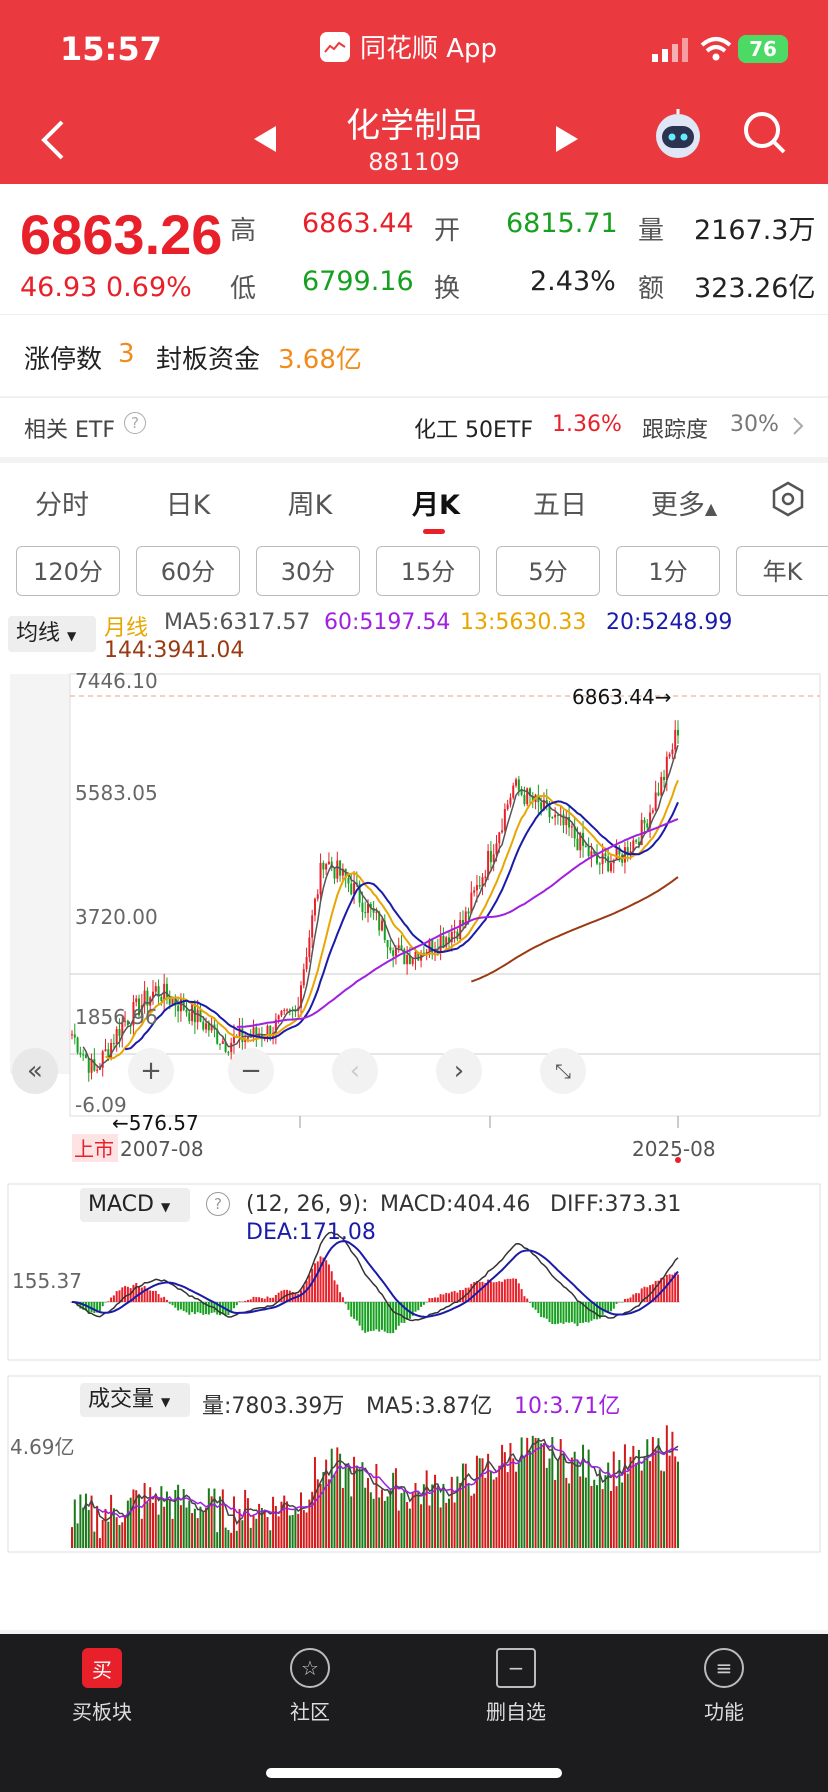 Image resolution: width=828 pixels, height=1792 pixels. I want to click on back-icon, so click(53, 140).